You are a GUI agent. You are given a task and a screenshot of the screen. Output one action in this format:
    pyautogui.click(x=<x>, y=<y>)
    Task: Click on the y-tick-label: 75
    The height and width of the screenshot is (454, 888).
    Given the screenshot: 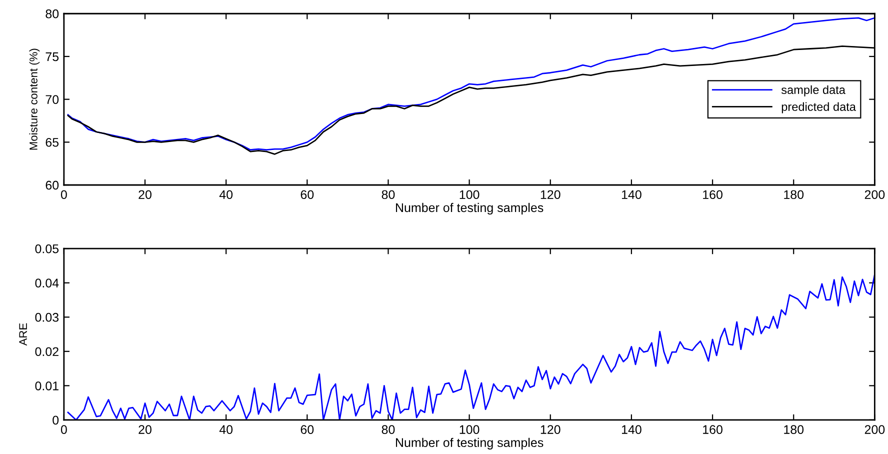 What is the action you would take?
    pyautogui.click(x=52, y=57)
    